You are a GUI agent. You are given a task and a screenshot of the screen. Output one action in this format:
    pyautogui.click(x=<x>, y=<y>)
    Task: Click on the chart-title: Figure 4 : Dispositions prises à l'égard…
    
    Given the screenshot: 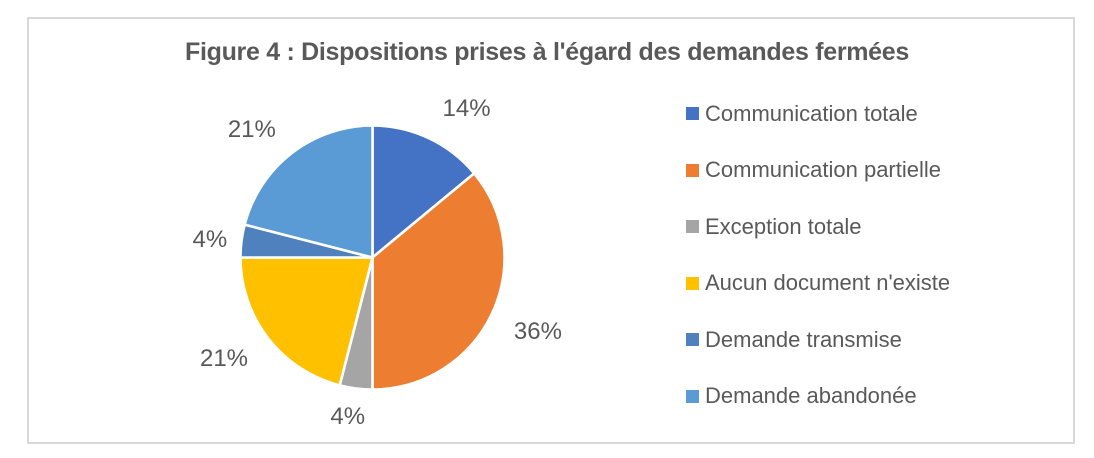 What is the action you would take?
    pyautogui.click(x=546, y=52)
    